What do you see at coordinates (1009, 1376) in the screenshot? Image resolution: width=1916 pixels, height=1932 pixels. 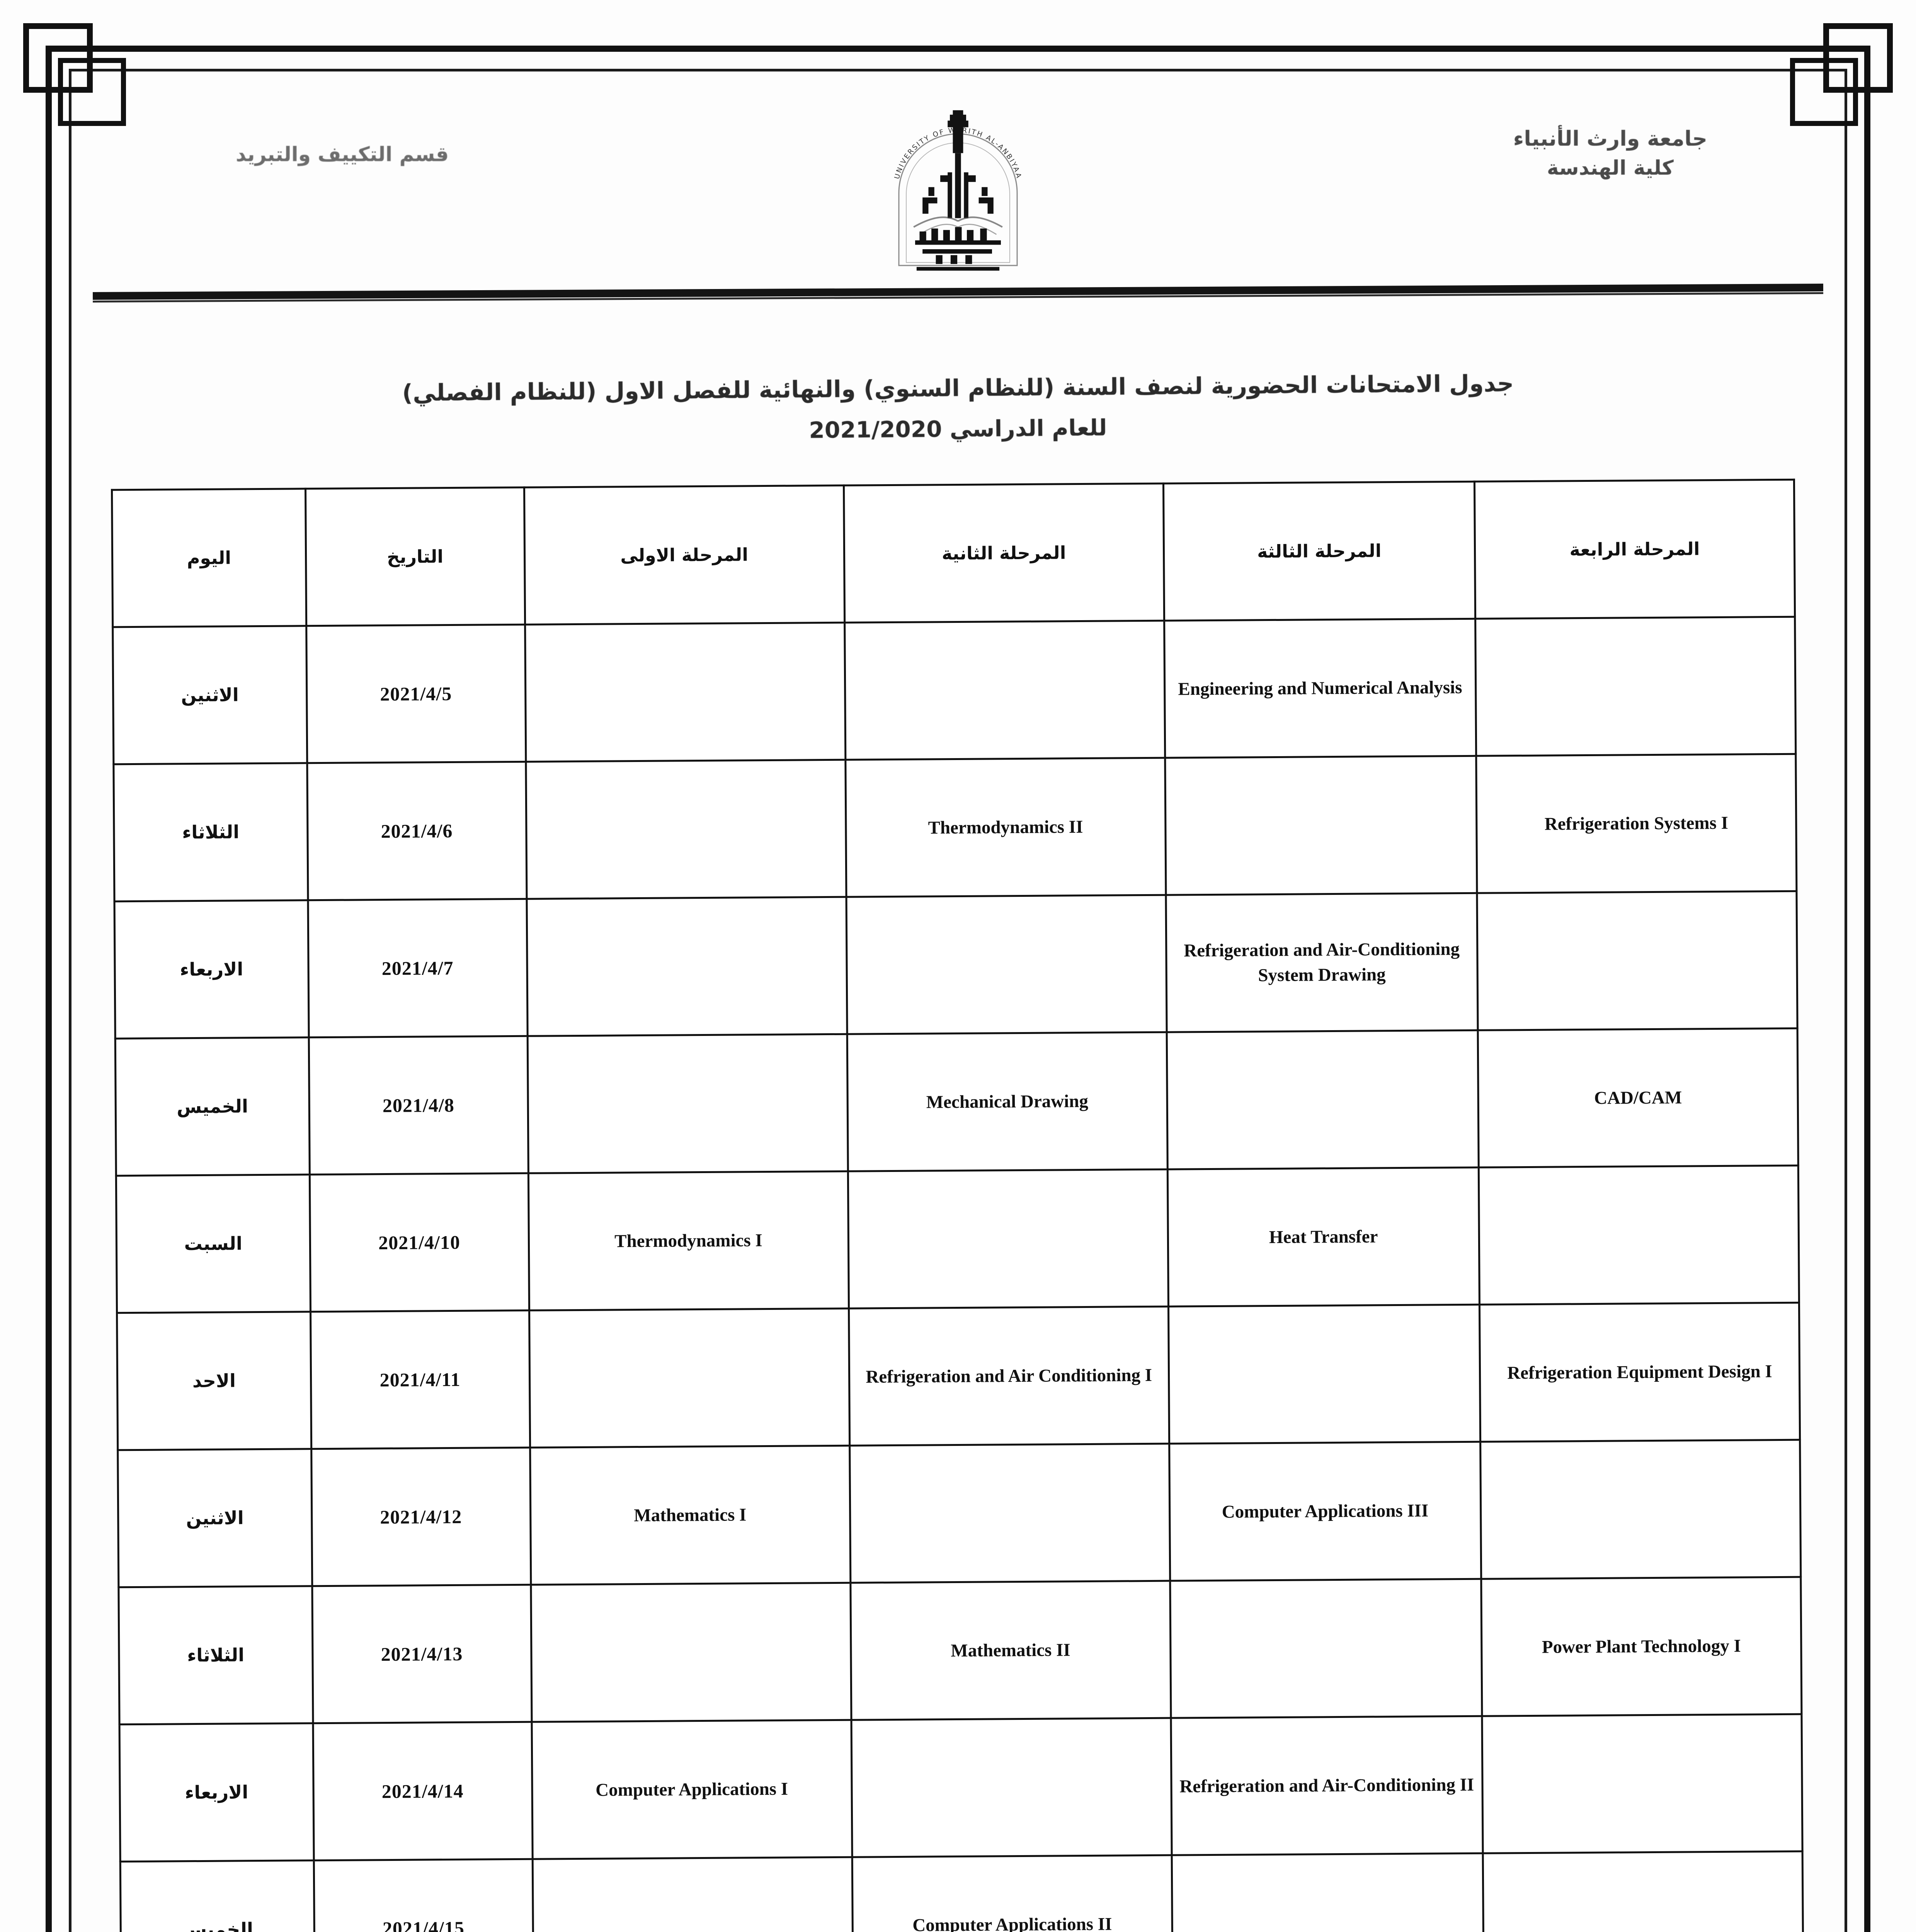 I see `cell-stage-two: Refrigeration and Air Conditioning I` at bounding box center [1009, 1376].